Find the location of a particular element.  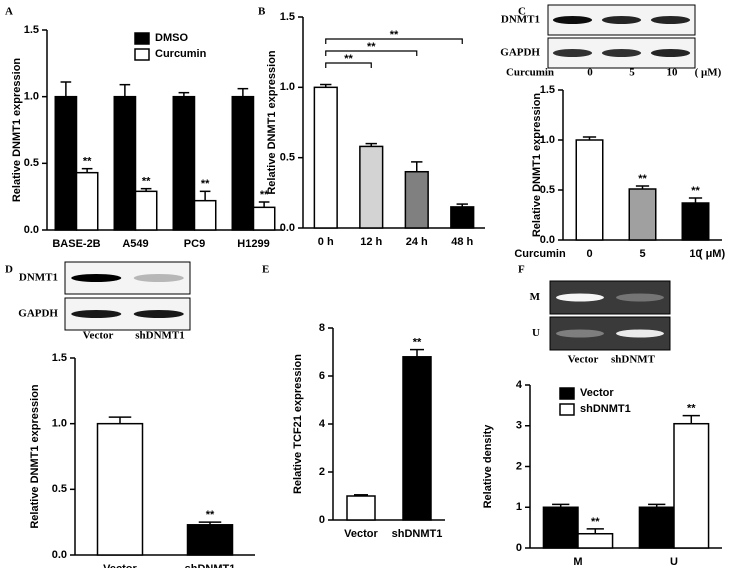

y-axis-label: Relative TCF21 expression is located at coordinates (298, 424).